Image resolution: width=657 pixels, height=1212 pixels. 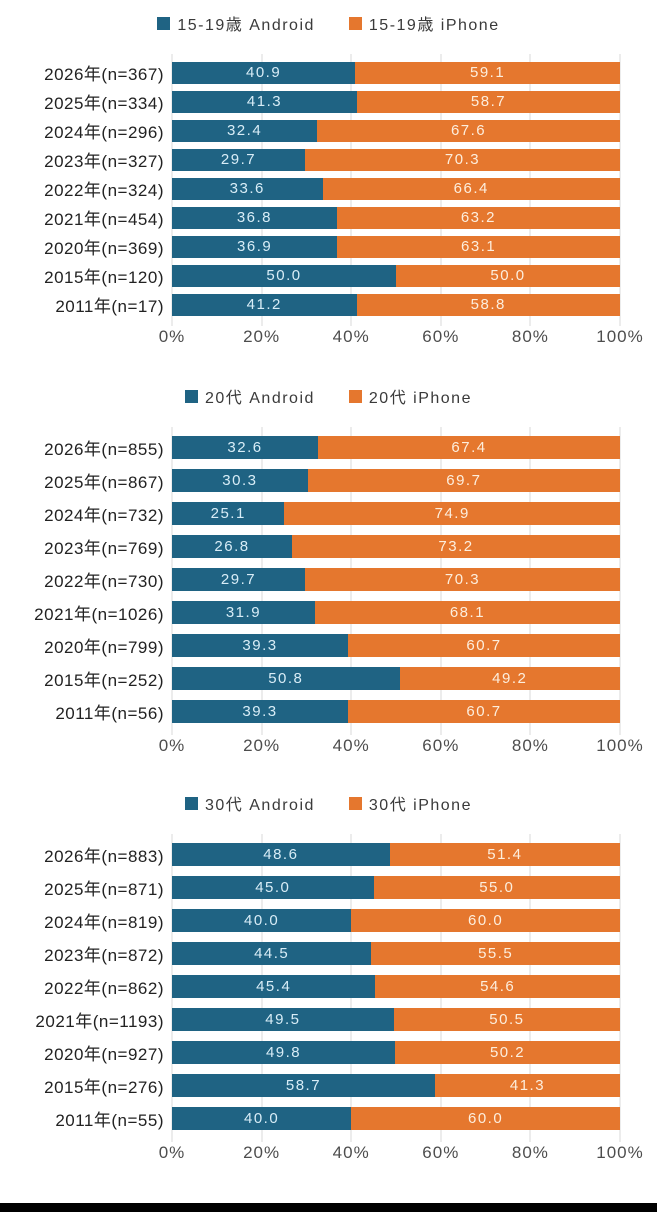 I want to click on bar-segment-iphone: 69.7, so click(x=463, y=480).